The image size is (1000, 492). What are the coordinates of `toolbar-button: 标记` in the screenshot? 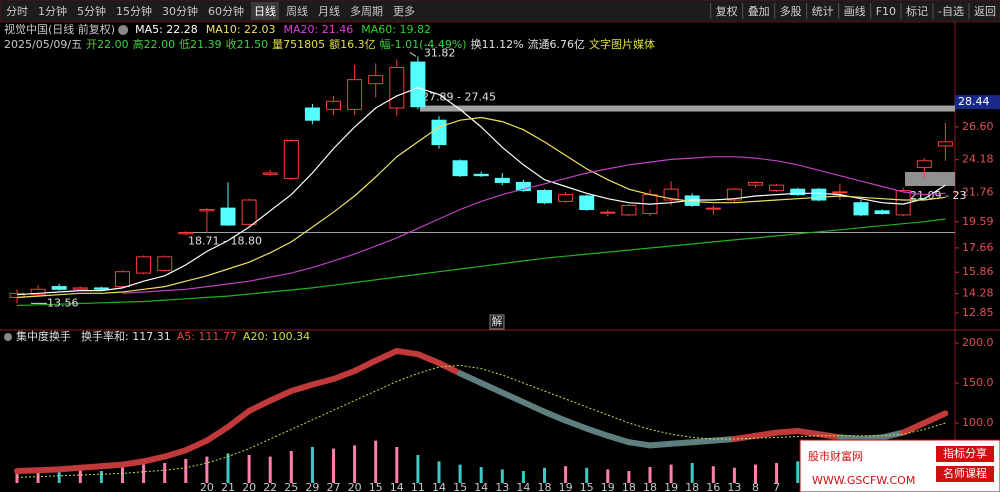 It's located at (917, 11).